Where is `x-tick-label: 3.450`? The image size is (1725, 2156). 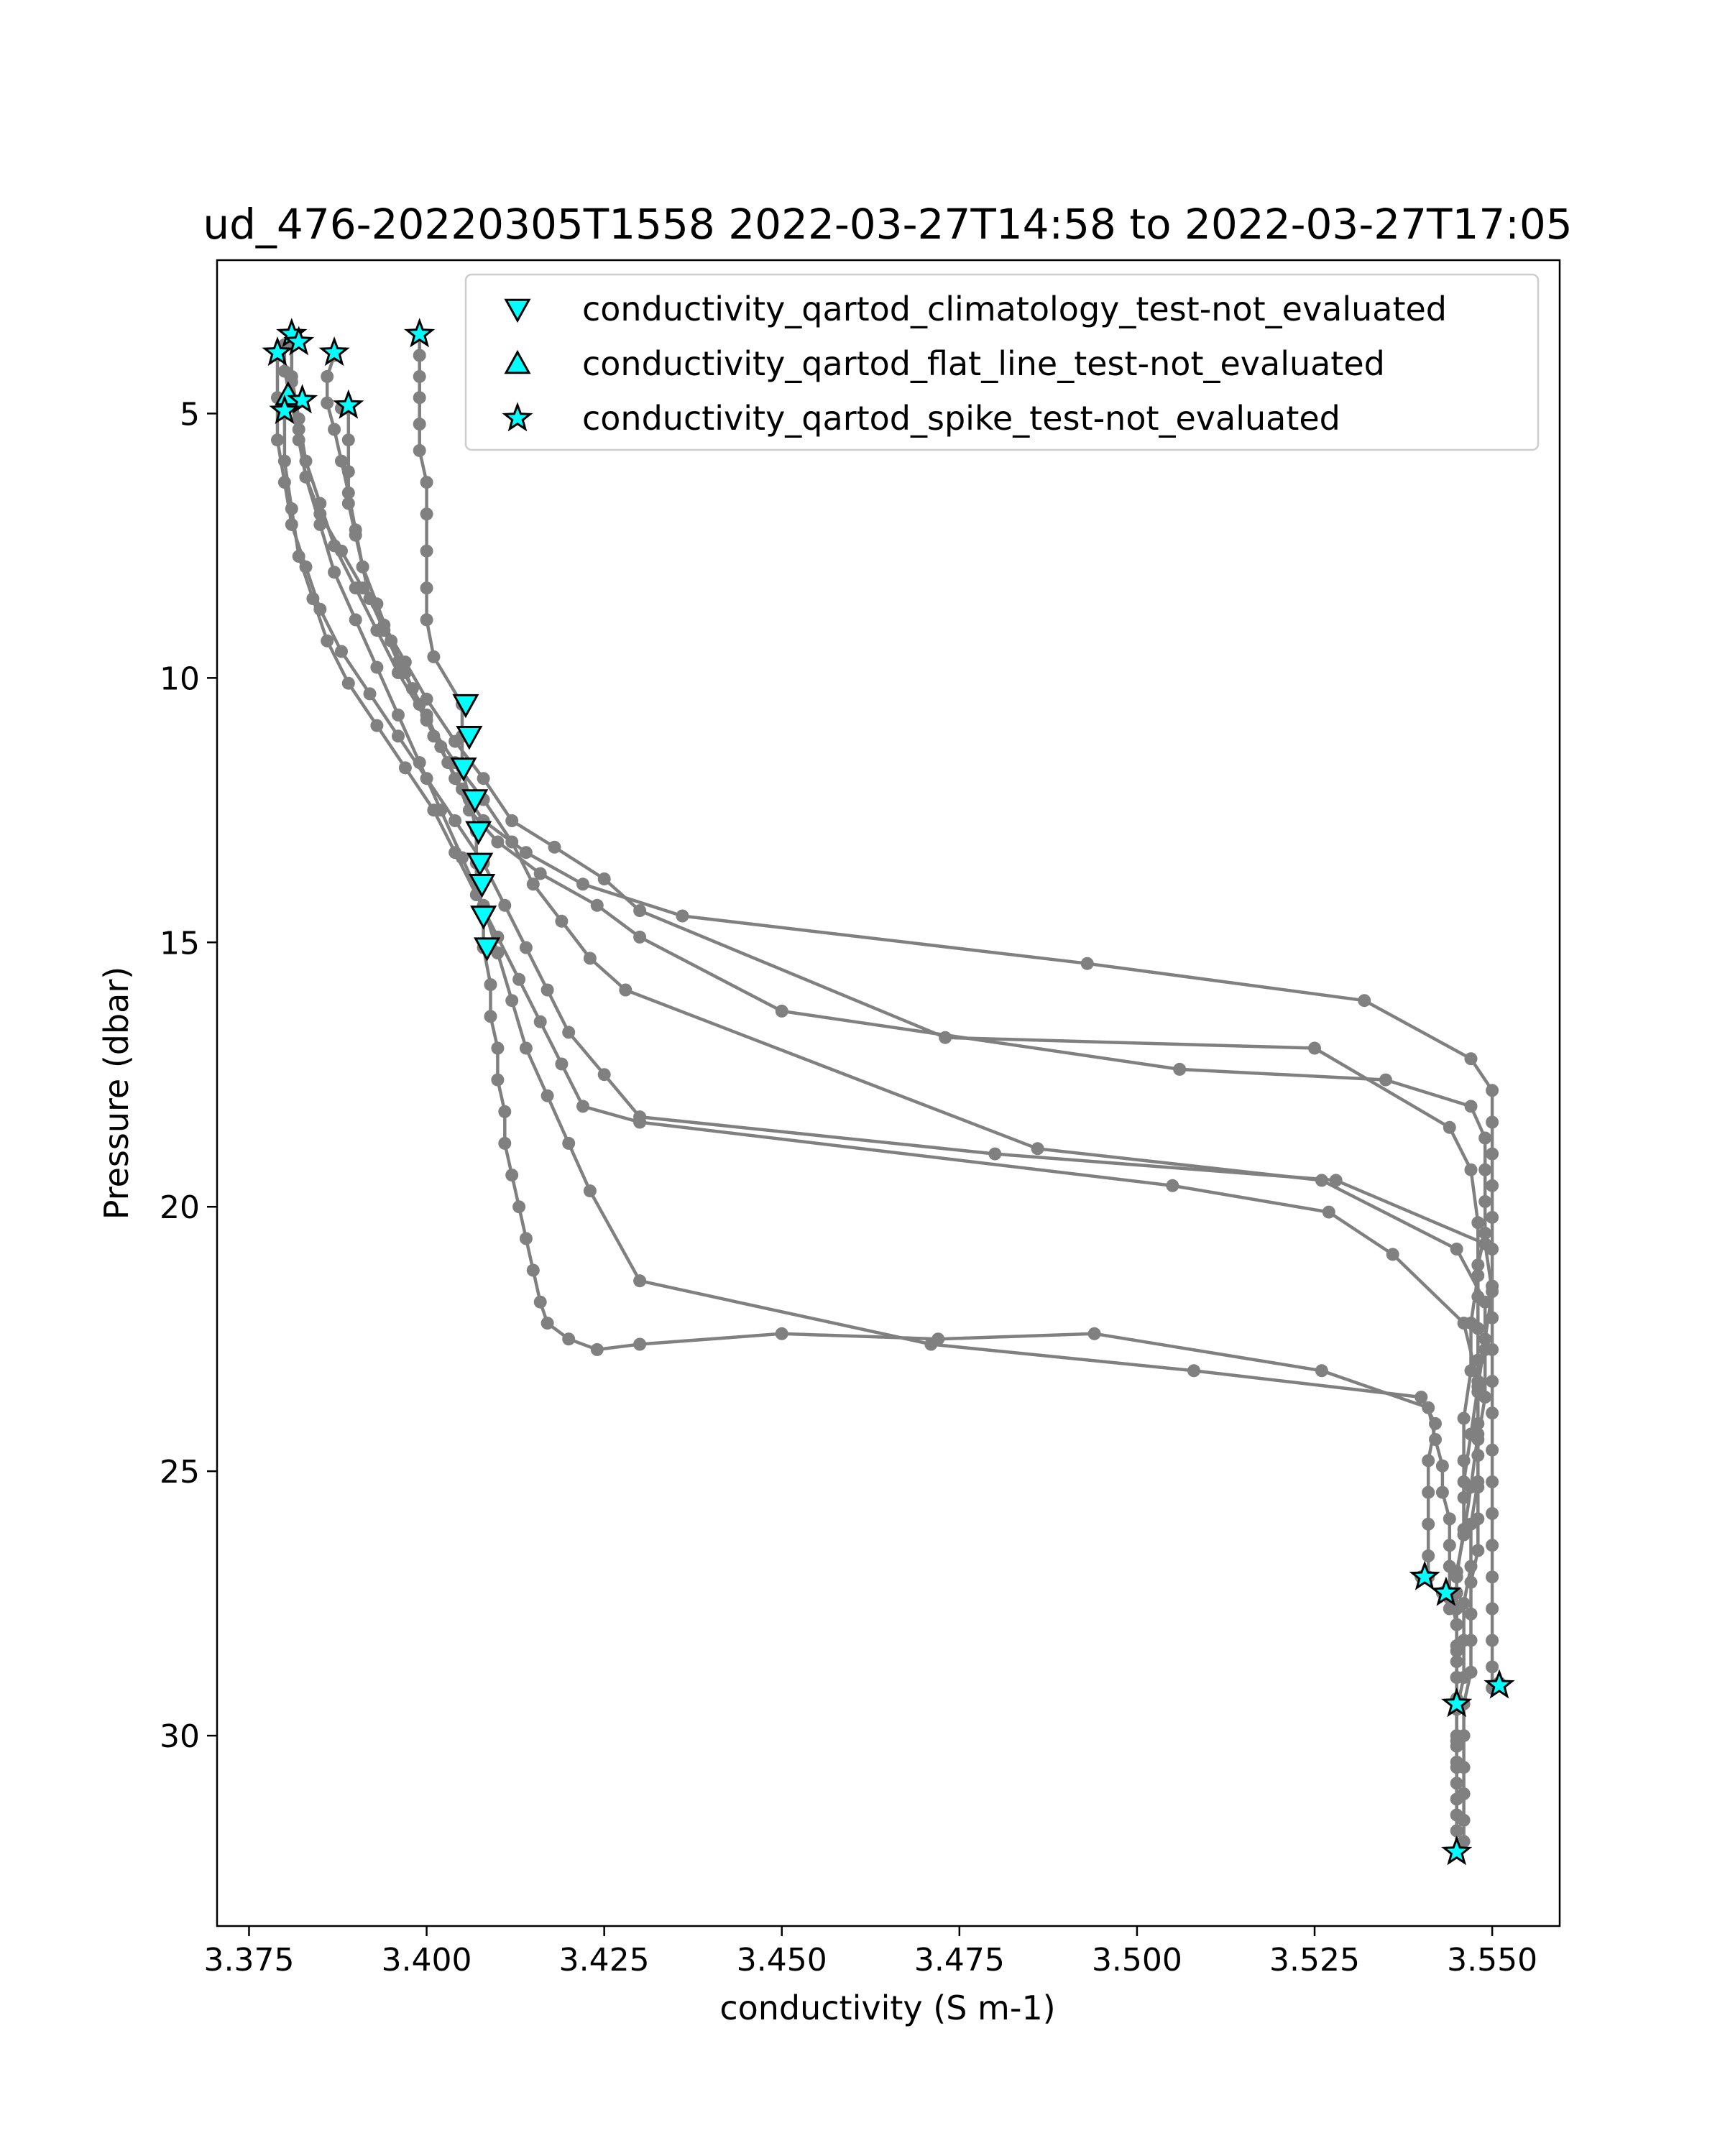 x-tick-label: 3.450 is located at coordinates (782, 1960).